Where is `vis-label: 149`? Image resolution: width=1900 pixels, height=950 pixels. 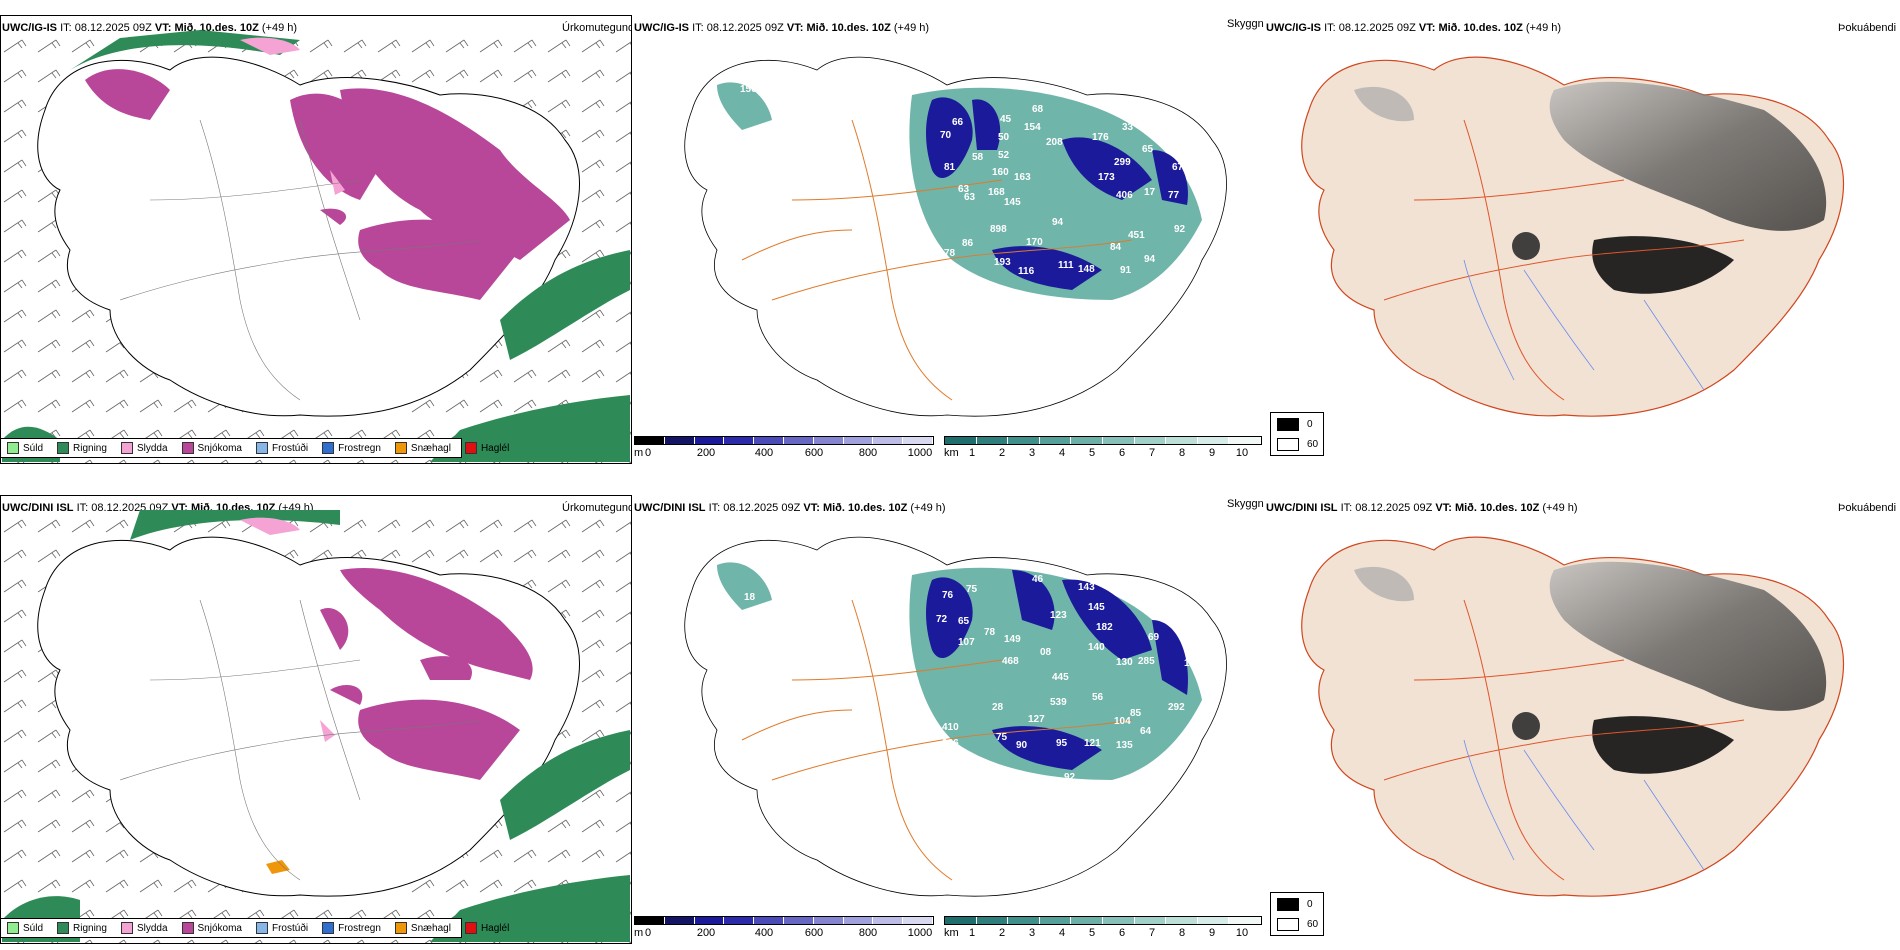
vis-label: 149 is located at coordinates (1012, 639).